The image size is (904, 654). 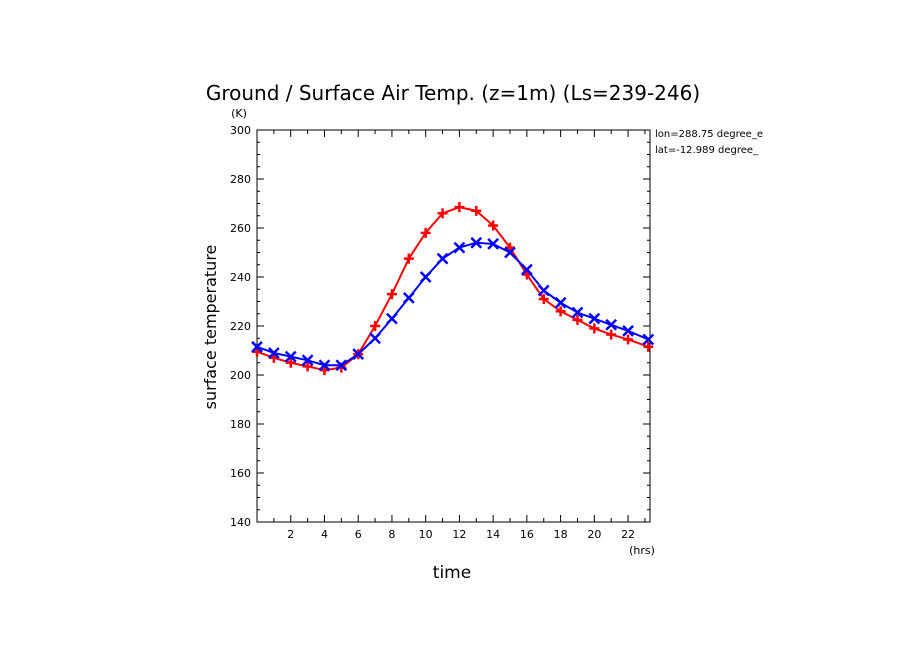 I want to click on y-tick-label: 260, so click(x=240, y=228).